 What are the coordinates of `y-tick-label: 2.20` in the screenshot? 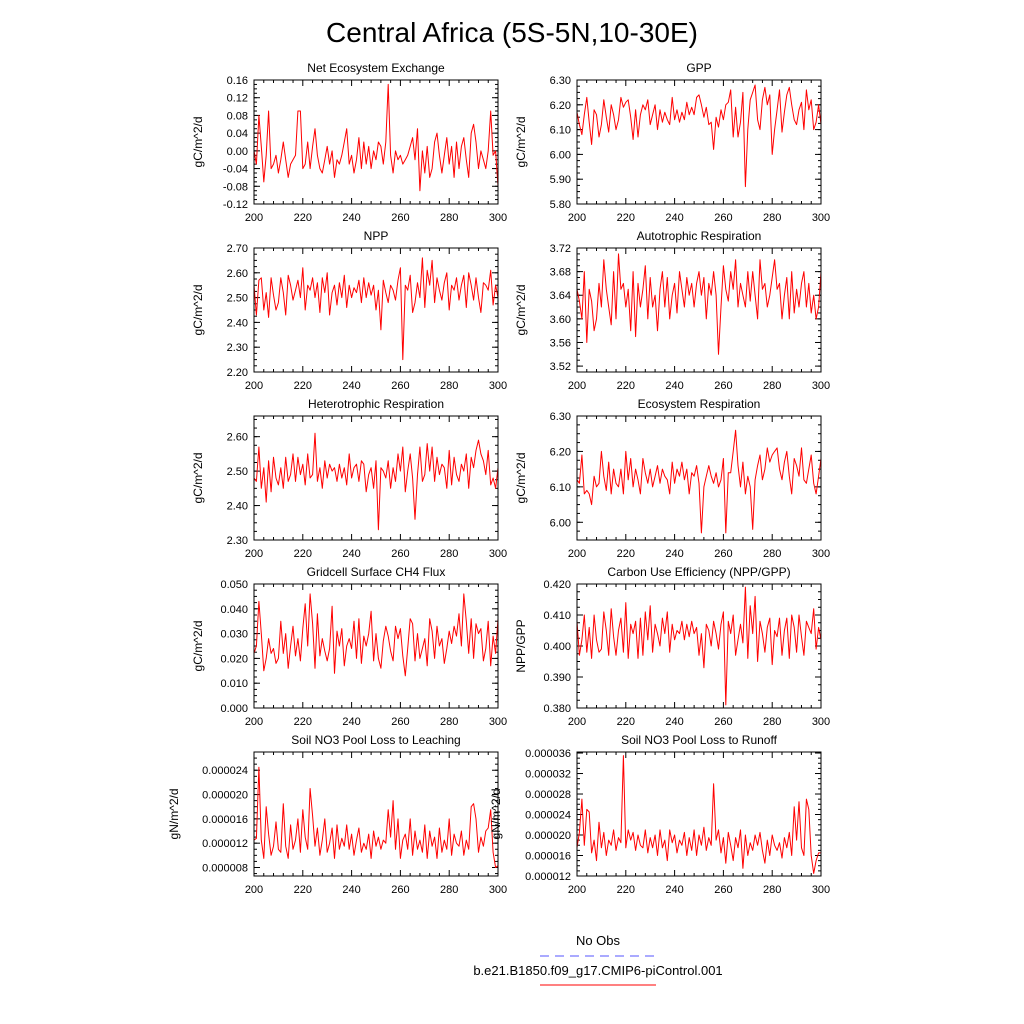 It's located at (237, 373).